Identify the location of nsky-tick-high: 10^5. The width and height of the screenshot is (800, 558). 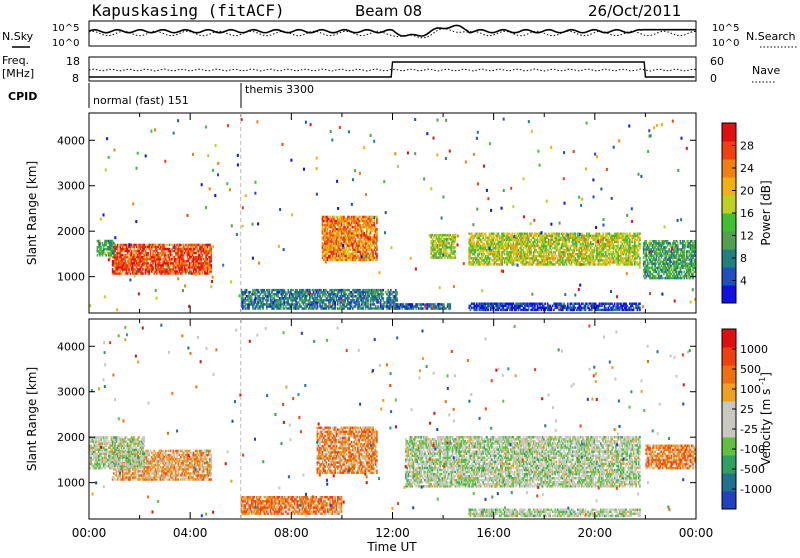
(65, 28).